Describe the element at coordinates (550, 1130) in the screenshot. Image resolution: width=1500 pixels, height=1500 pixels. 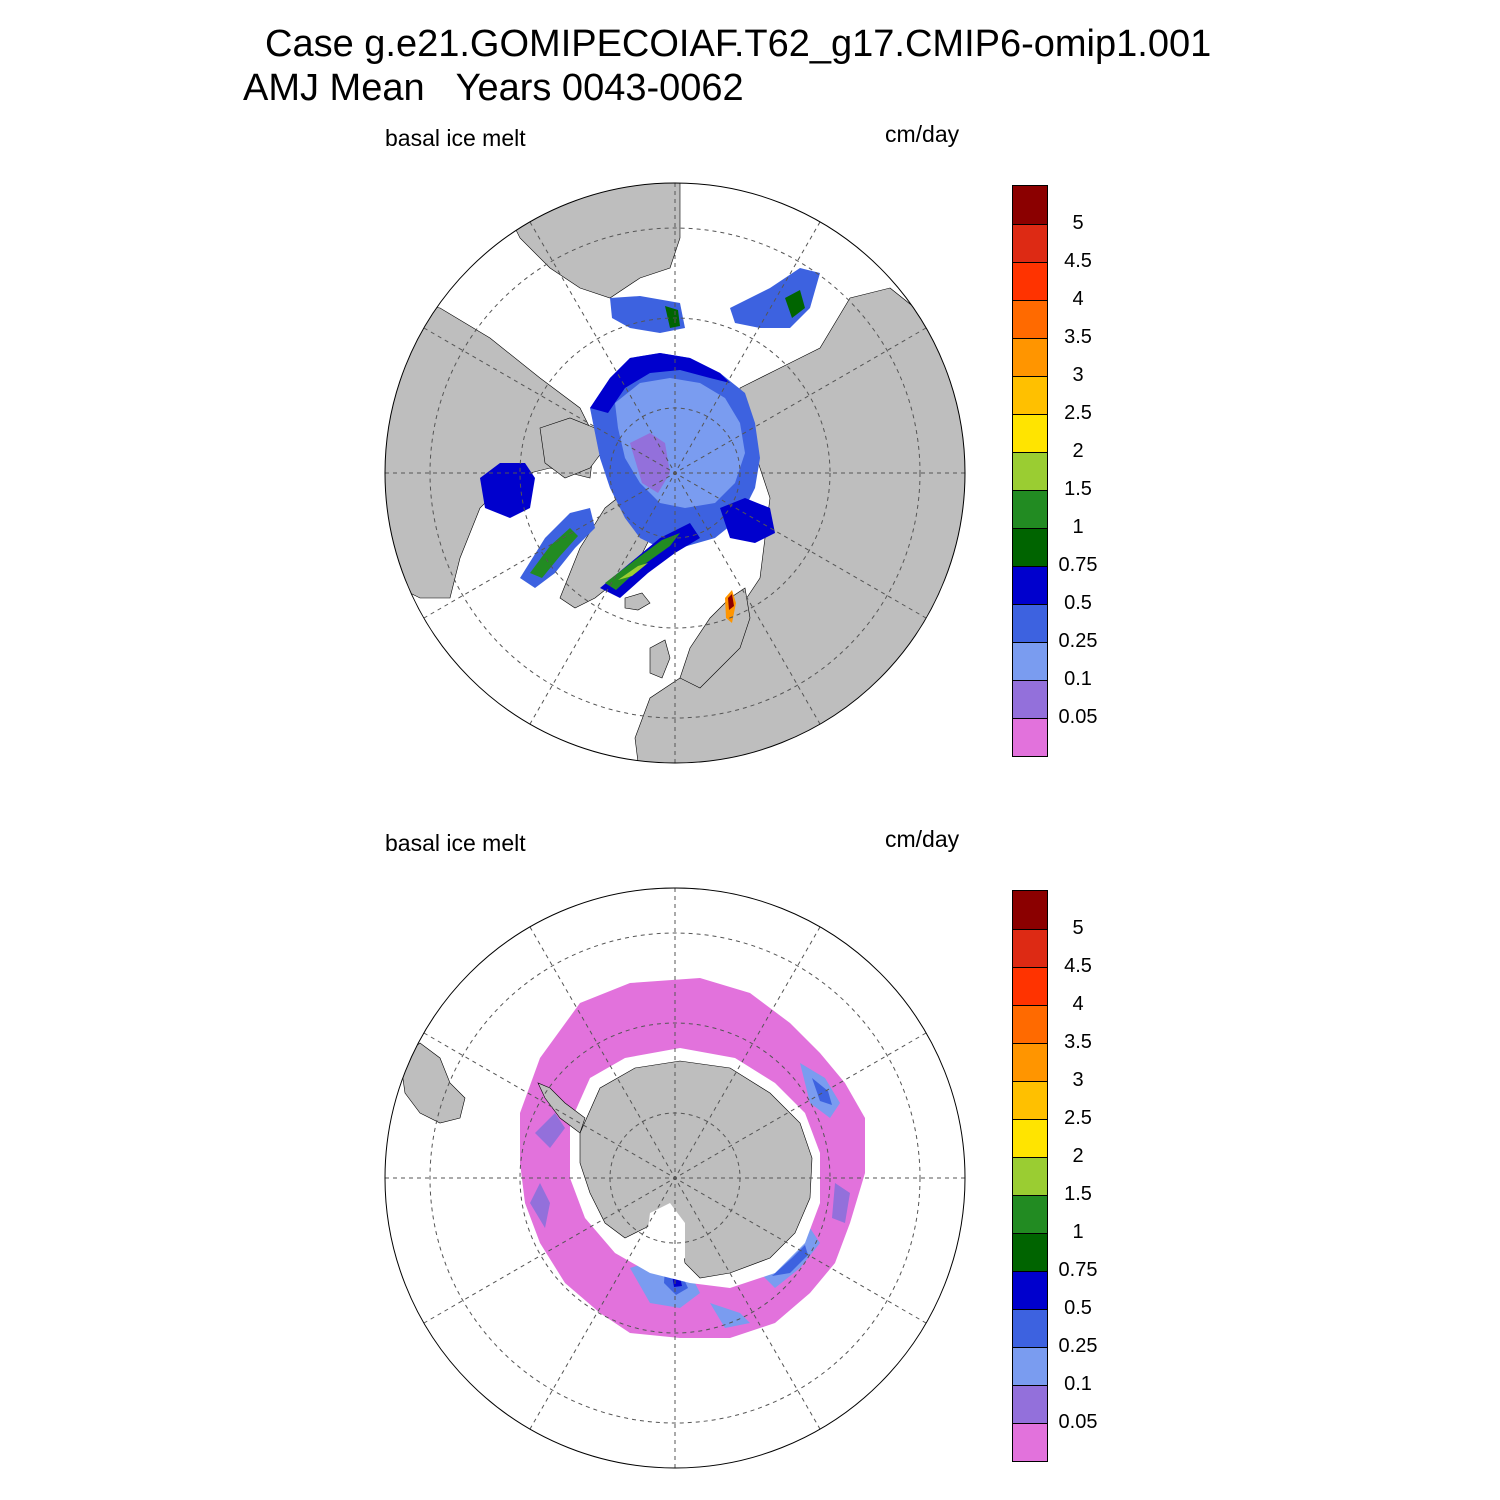
I see `south-ice-bellingshausen` at that location.